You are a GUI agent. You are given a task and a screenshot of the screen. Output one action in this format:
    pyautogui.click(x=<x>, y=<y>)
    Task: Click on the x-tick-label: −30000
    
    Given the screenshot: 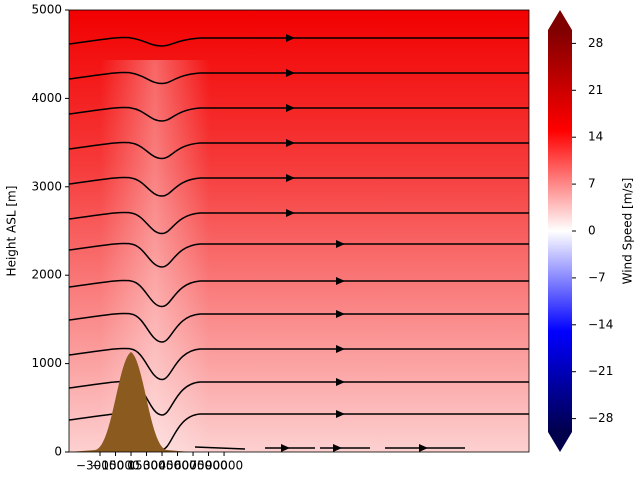 What is the action you would take?
    pyautogui.click(x=100, y=466)
    